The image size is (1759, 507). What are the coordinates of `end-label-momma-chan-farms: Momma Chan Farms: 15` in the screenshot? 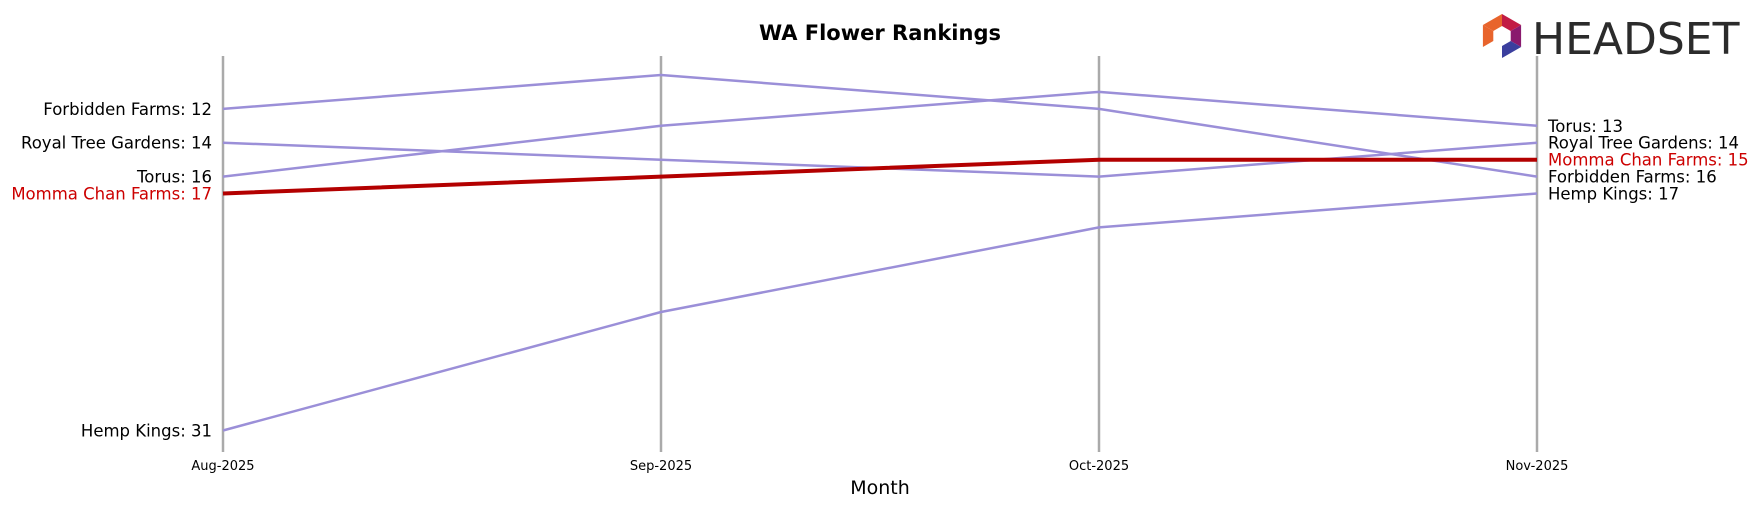 It's located at (1648, 160).